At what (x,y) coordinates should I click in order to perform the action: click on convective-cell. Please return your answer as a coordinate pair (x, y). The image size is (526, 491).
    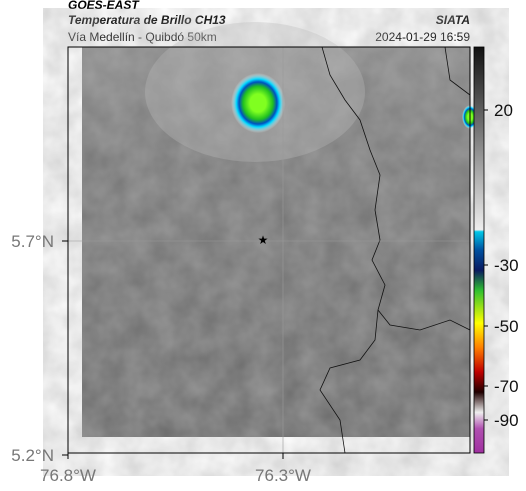
    Looking at the image, I should click on (258, 103).